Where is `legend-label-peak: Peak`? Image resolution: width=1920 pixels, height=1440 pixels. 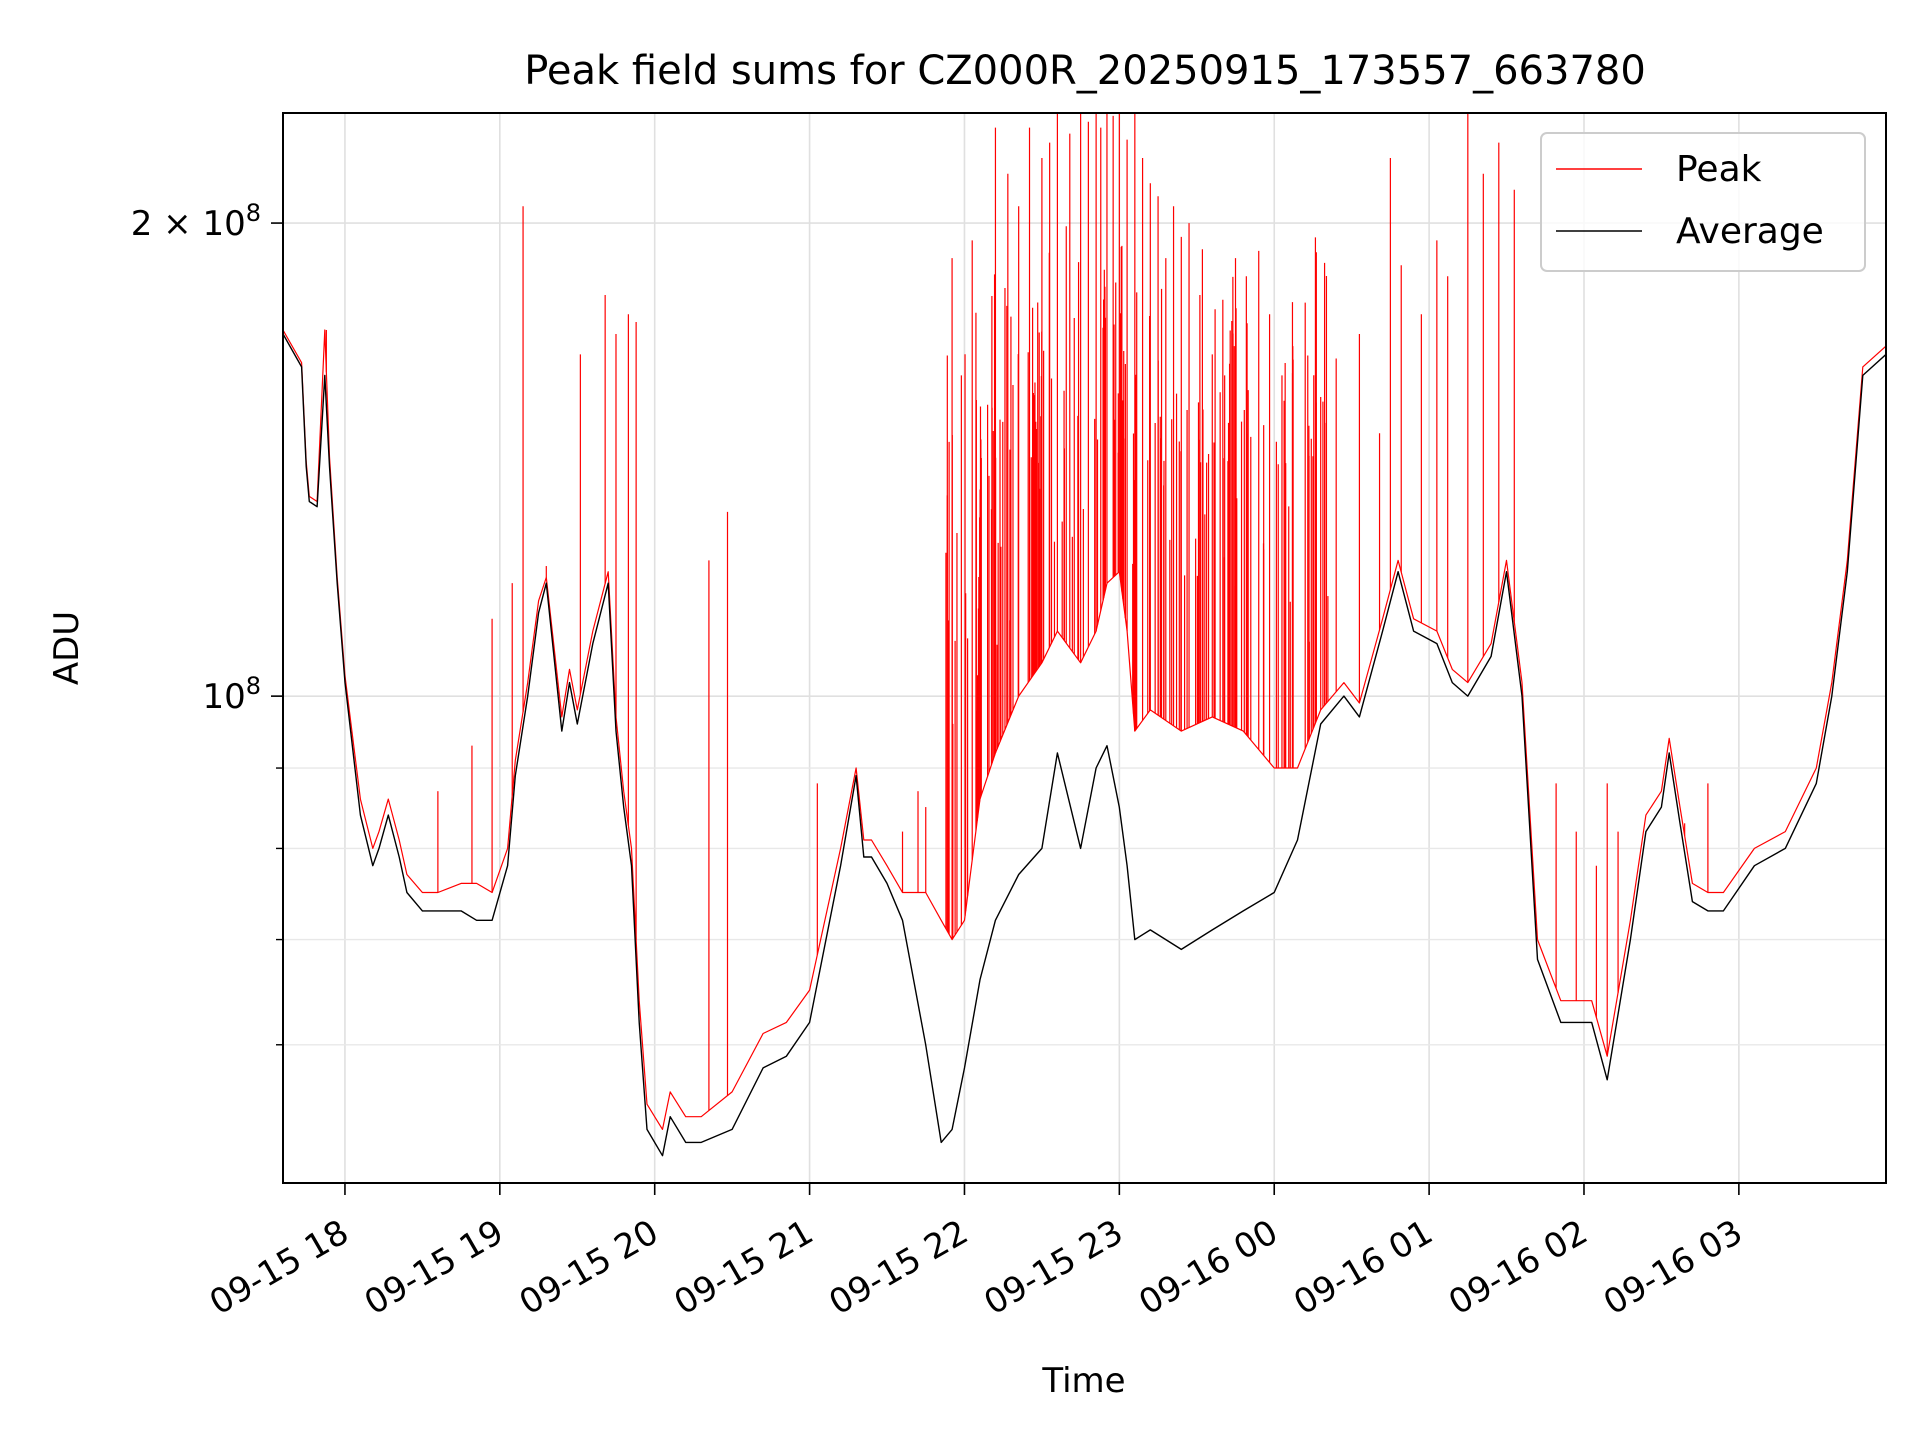 legend-label-peak: Peak is located at coordinates (1719, 169).